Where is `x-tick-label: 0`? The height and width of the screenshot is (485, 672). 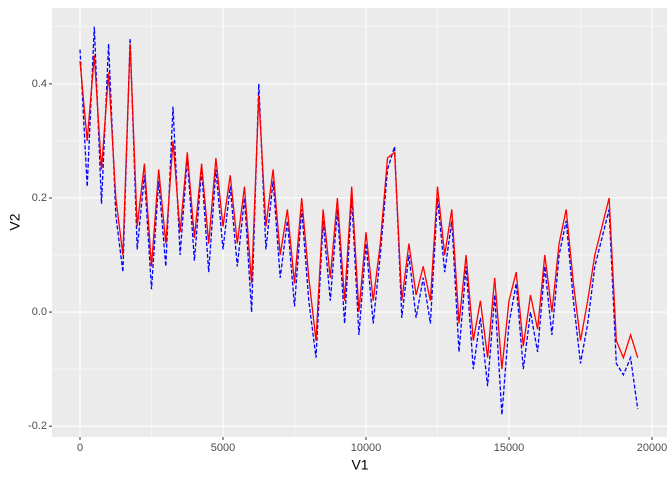
x-tick-label: 0 is located at coordinates (80, 448).